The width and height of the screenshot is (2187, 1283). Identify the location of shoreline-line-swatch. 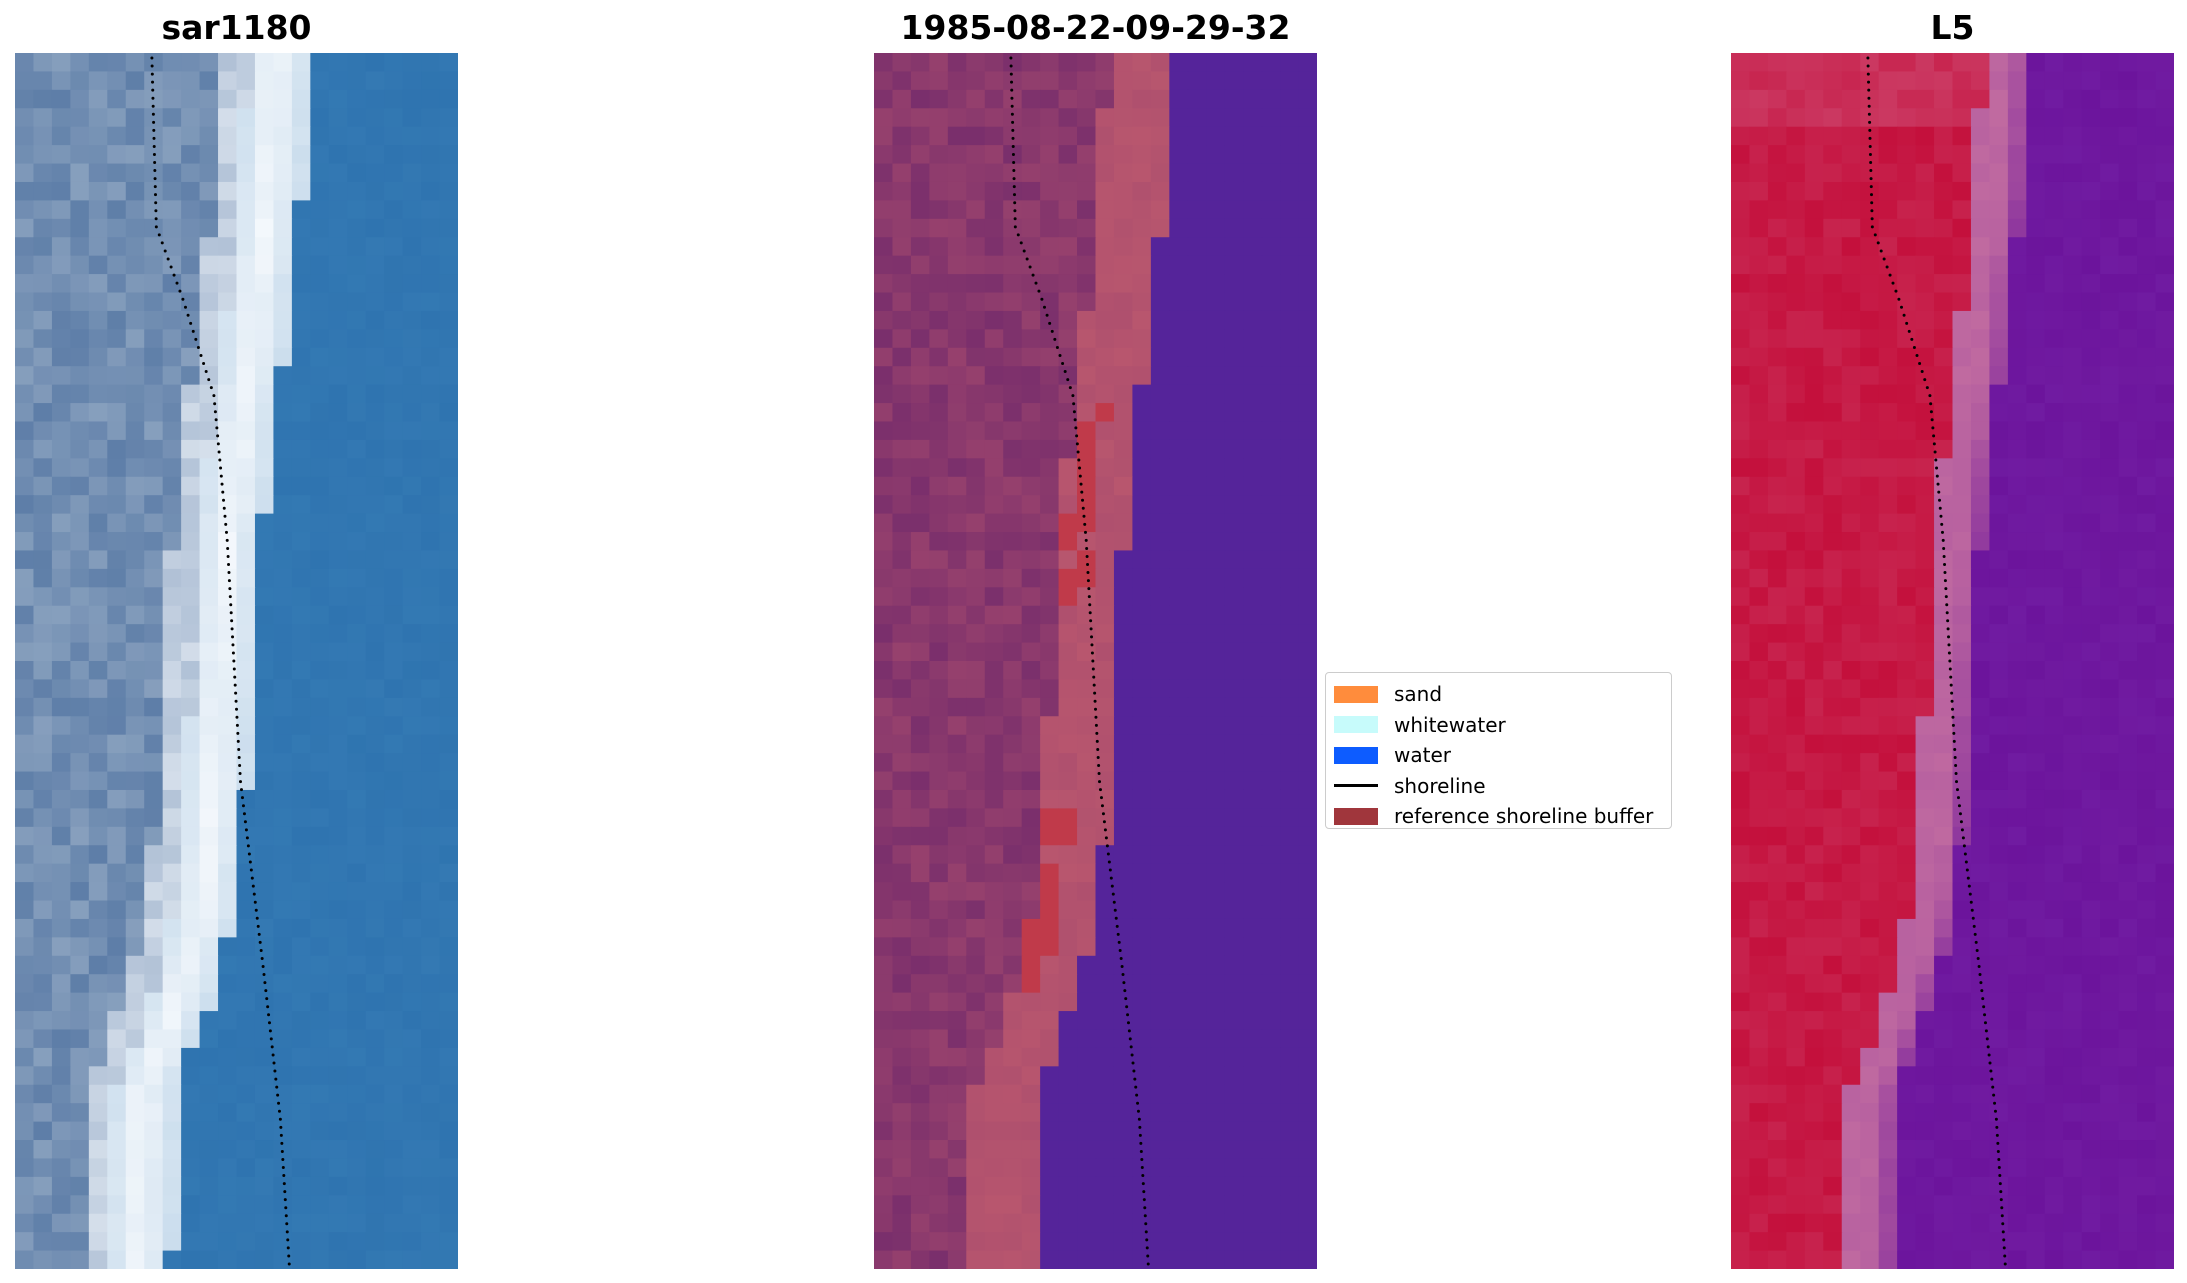
(1356, 786).